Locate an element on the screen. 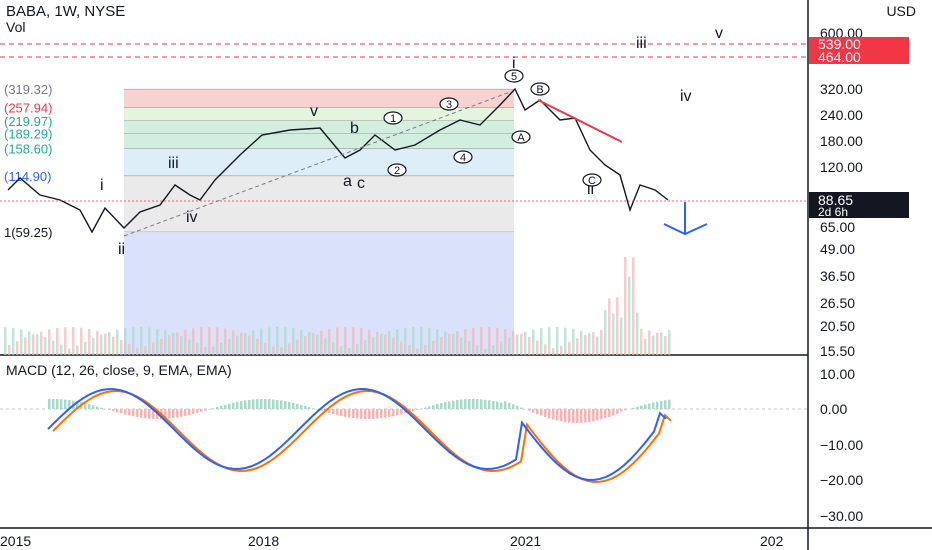  time-tick: 2018 is located at coordinates (263, 541).